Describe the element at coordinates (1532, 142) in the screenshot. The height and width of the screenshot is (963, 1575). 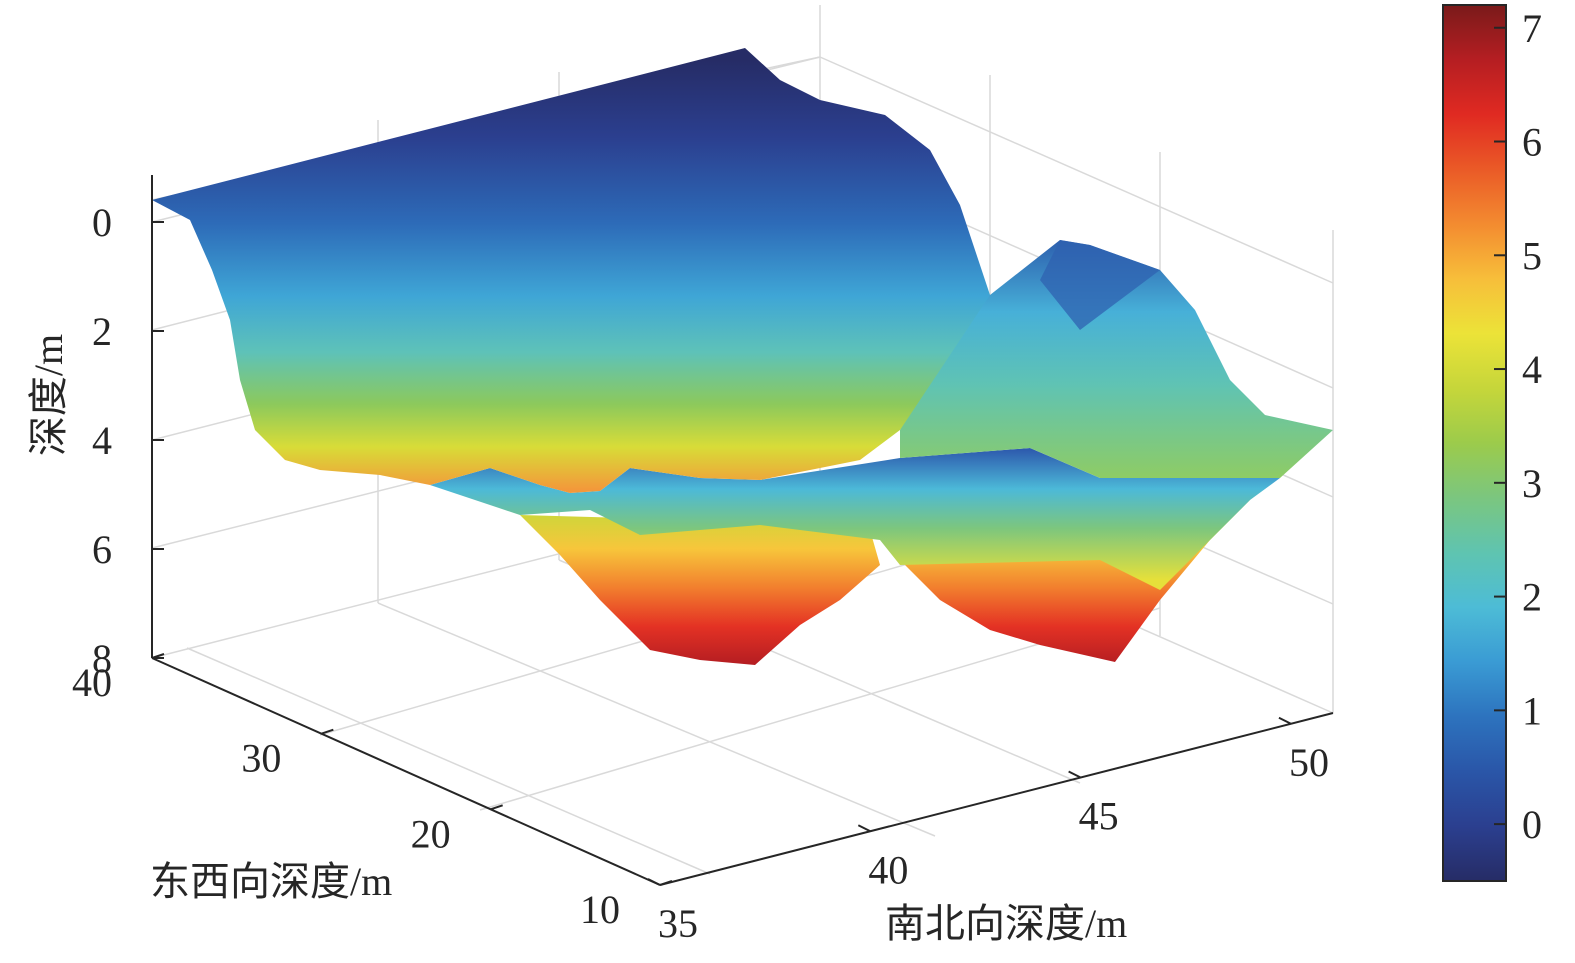
I see `colorbar-tick-label: 6` at that location.